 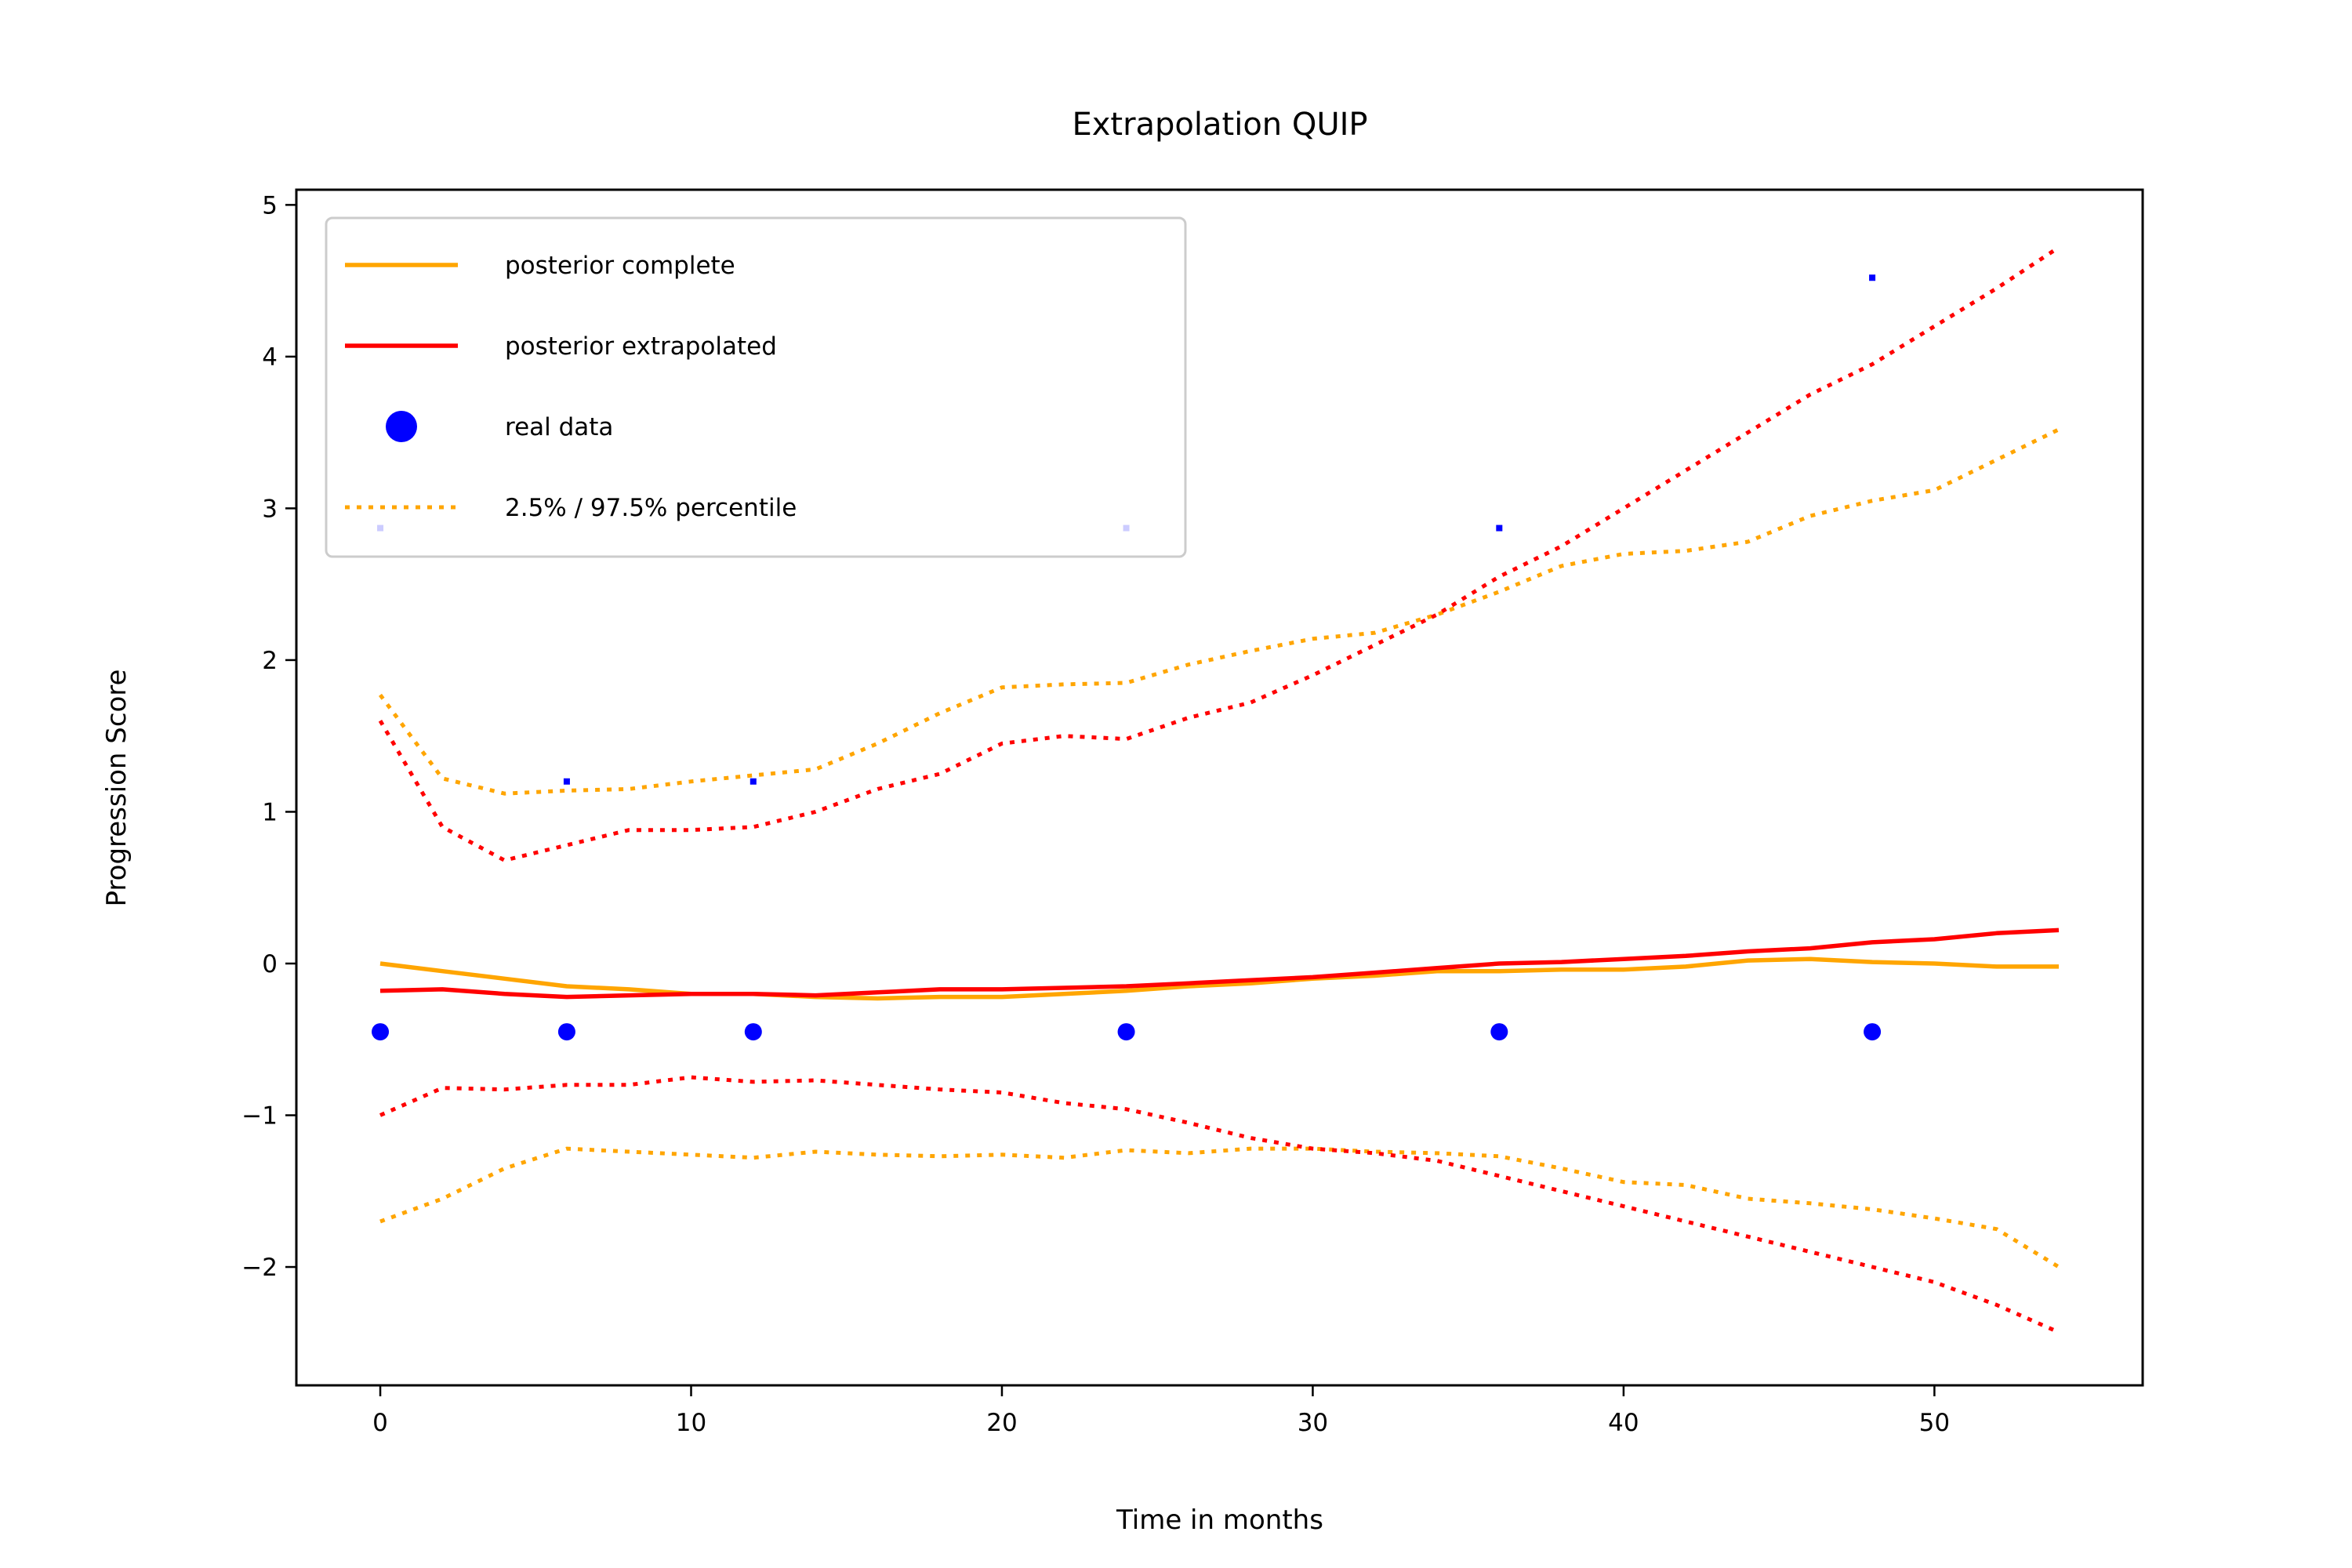 I want to click on y-tick-label: 5, so click(x=270, y=205).